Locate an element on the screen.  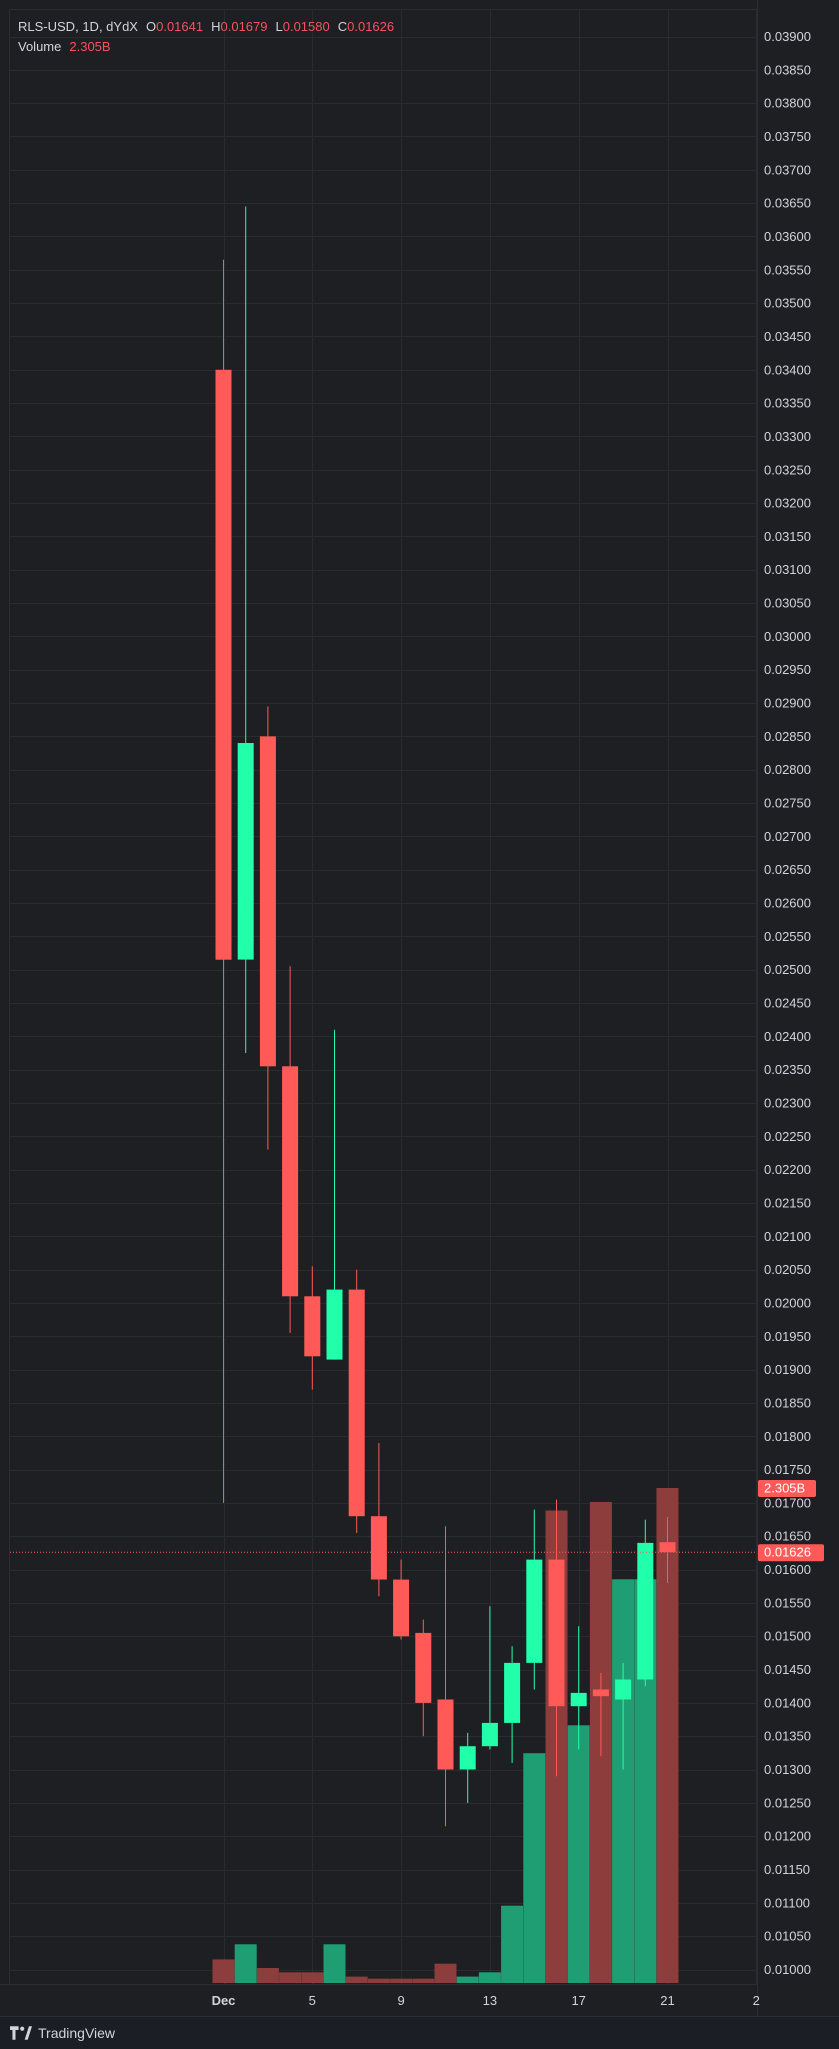
price-tick-label: 0.01250 is located at coordinates (787, 1802).